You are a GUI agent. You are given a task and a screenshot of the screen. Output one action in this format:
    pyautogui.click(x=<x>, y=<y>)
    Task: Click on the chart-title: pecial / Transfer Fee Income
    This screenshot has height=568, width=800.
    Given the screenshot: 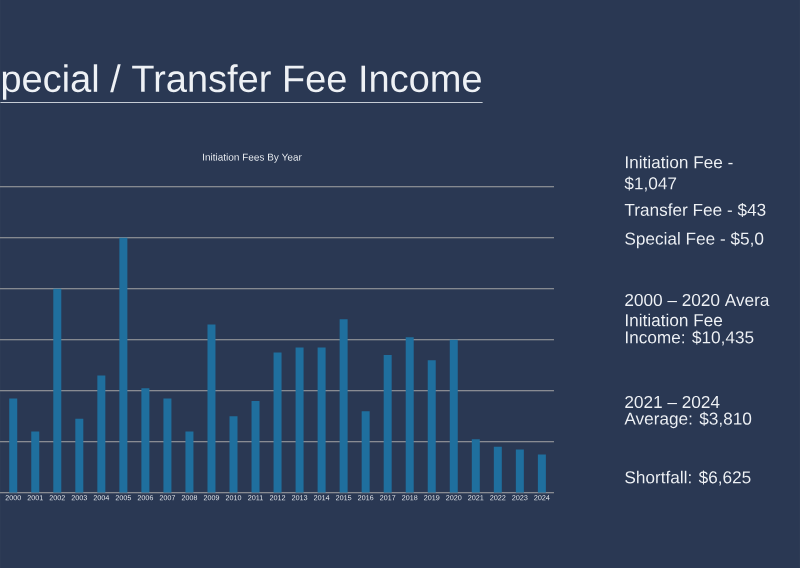 What is the action you would take?
    pyautogui.click(x=241, y=82)
    